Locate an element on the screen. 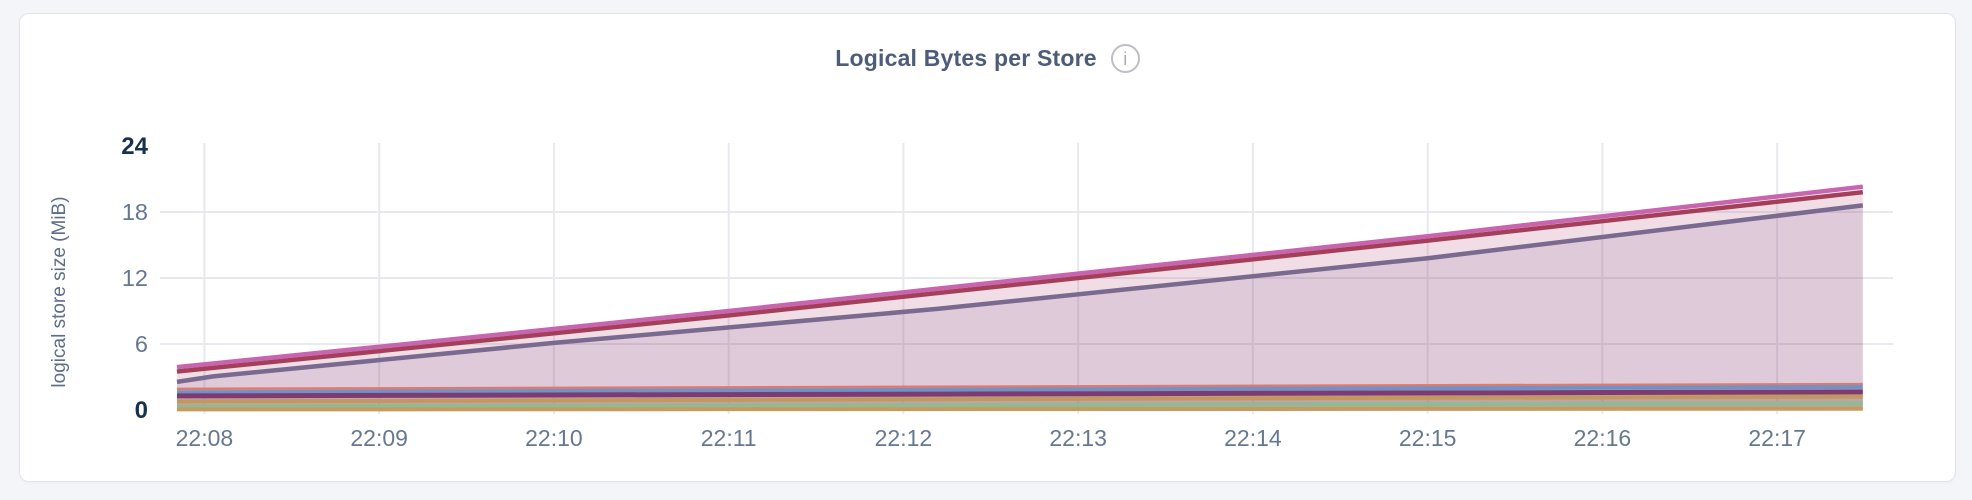 The width and height of the screenshot is (1972, 500). x-tick-label: 22:09 is located at coordinates (379, 438).